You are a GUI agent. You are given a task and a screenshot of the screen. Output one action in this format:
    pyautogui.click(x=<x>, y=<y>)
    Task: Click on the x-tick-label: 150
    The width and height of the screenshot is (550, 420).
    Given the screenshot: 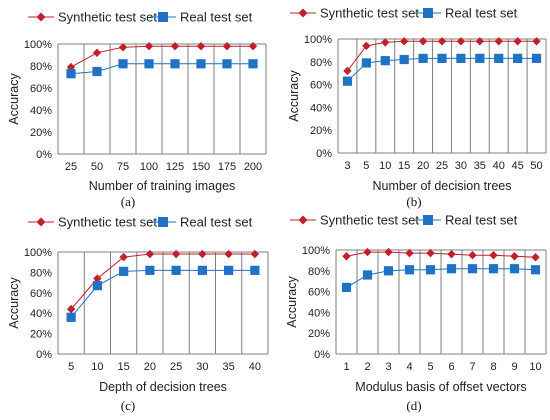 What is the action you would take?
    pyautogui.click(x=201, y=167)
    